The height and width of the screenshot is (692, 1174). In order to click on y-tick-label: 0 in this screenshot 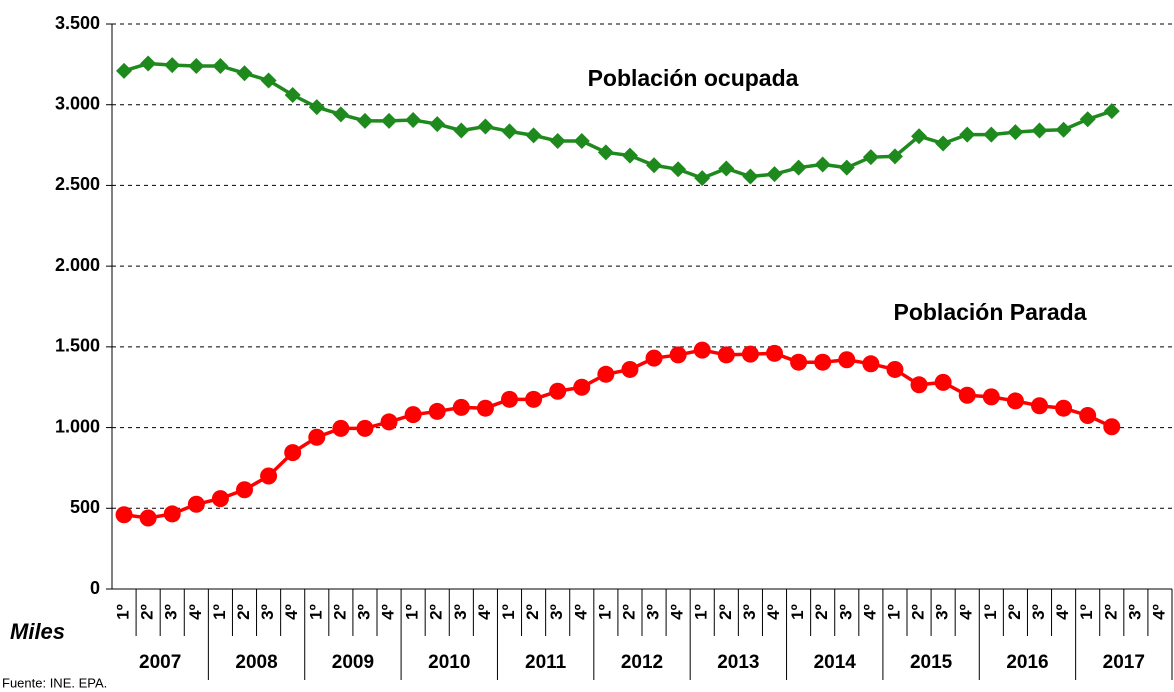, I will do `click(95, 588)`.